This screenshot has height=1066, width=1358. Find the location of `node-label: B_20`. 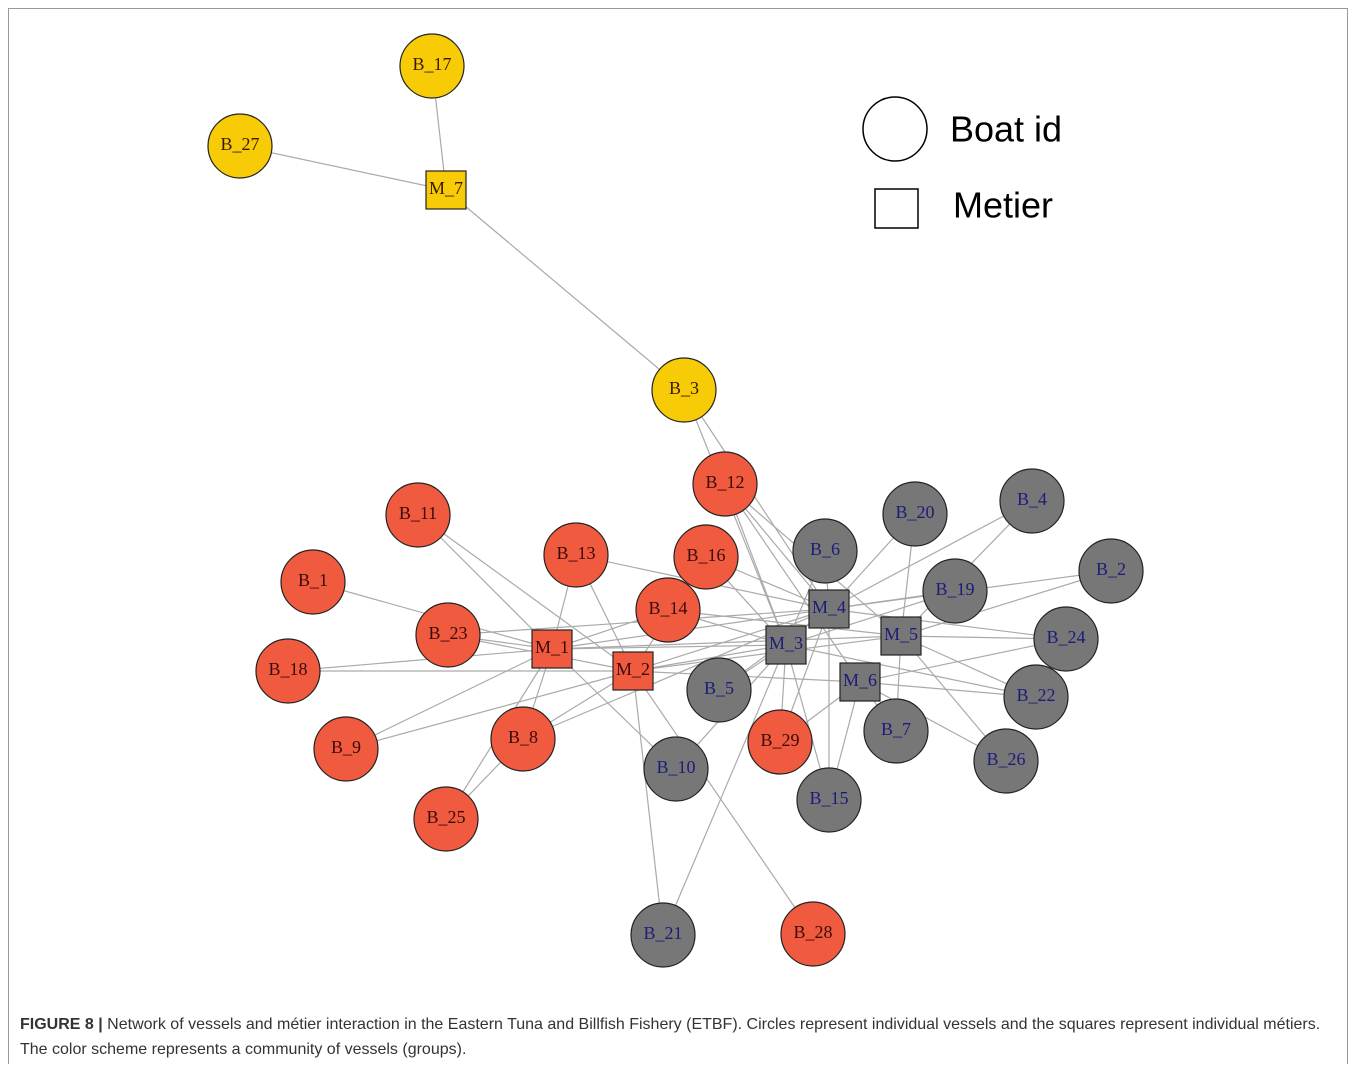

node-label: B_20 is located at coordinates (914, 512).